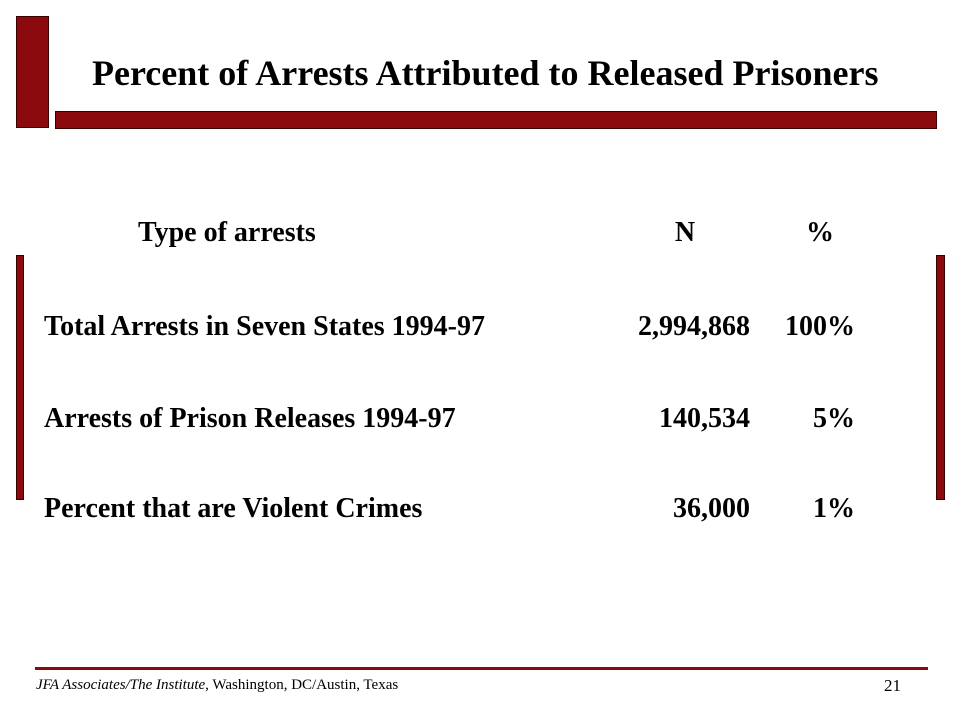  What do you see at coordinates (481, 668) in the screenshot?
I see `footer-rule` at bounding box center [481, 668].